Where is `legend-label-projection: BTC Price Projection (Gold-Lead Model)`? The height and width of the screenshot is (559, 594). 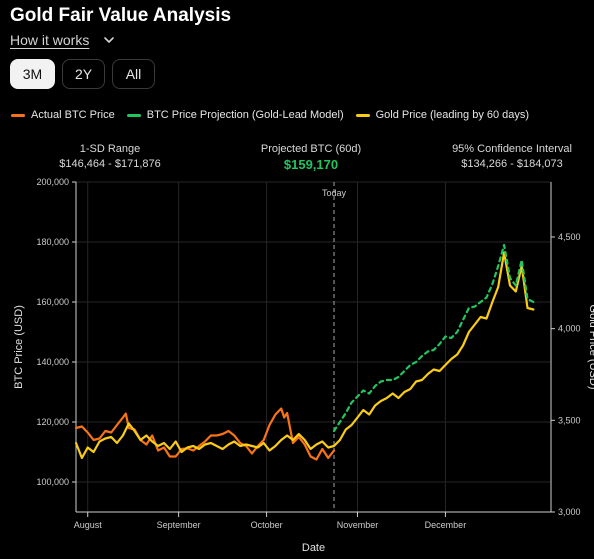
legend-label-projection: BTC Price Projection (Gold-Lead Model) is located at coordinates (245, 115).